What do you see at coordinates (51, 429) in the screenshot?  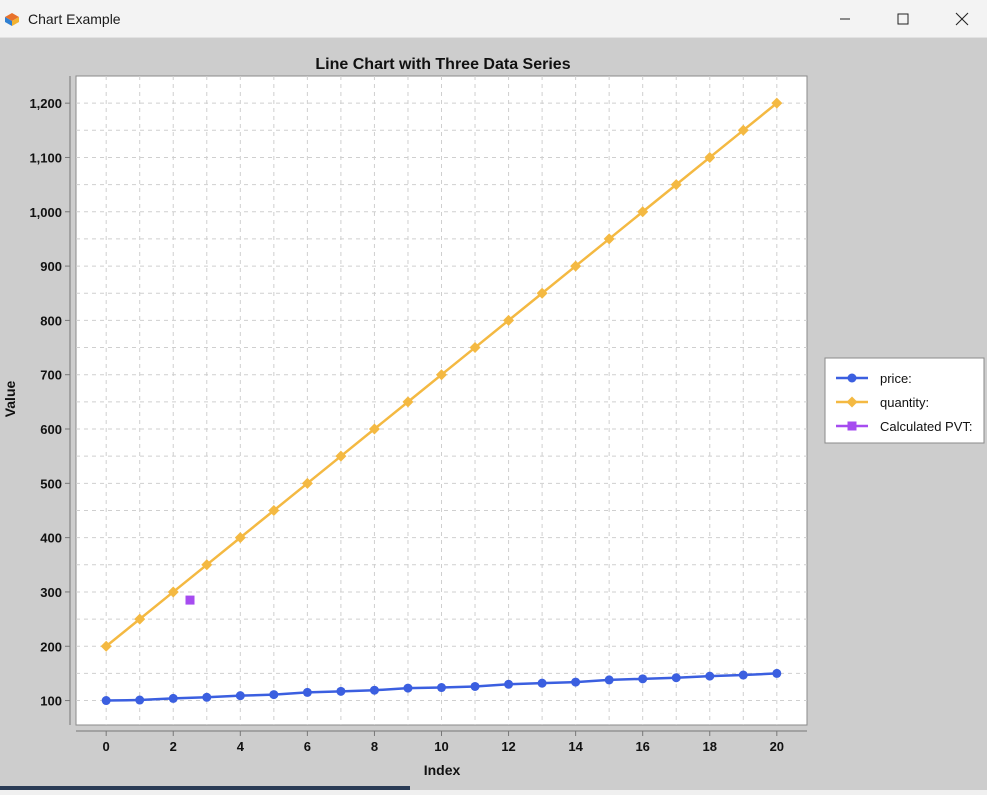 I see `y-tick-label: 600` at bounding box center [51, 429].